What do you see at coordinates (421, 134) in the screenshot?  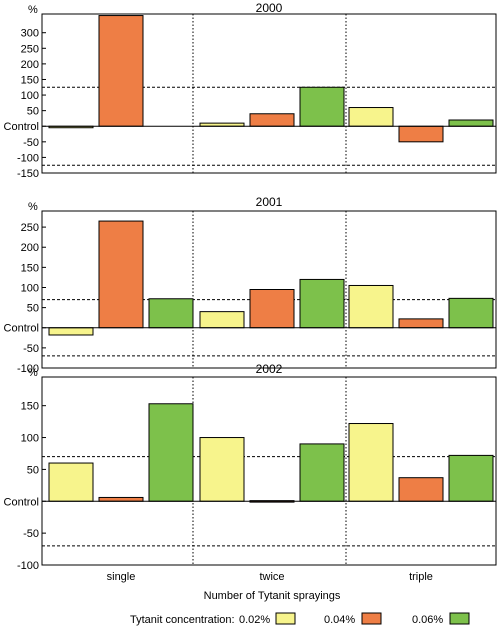 I see `bar-2000-triple-0.04%` at bounding box center [421, 134].